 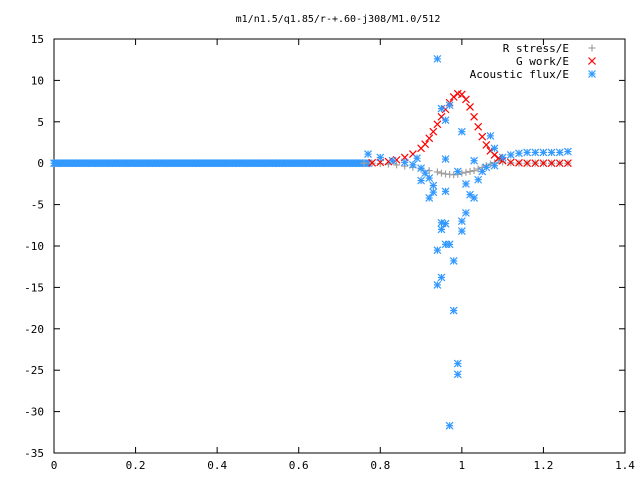 I want to click on y-tick-label: -5, so click(x=37, y=205).